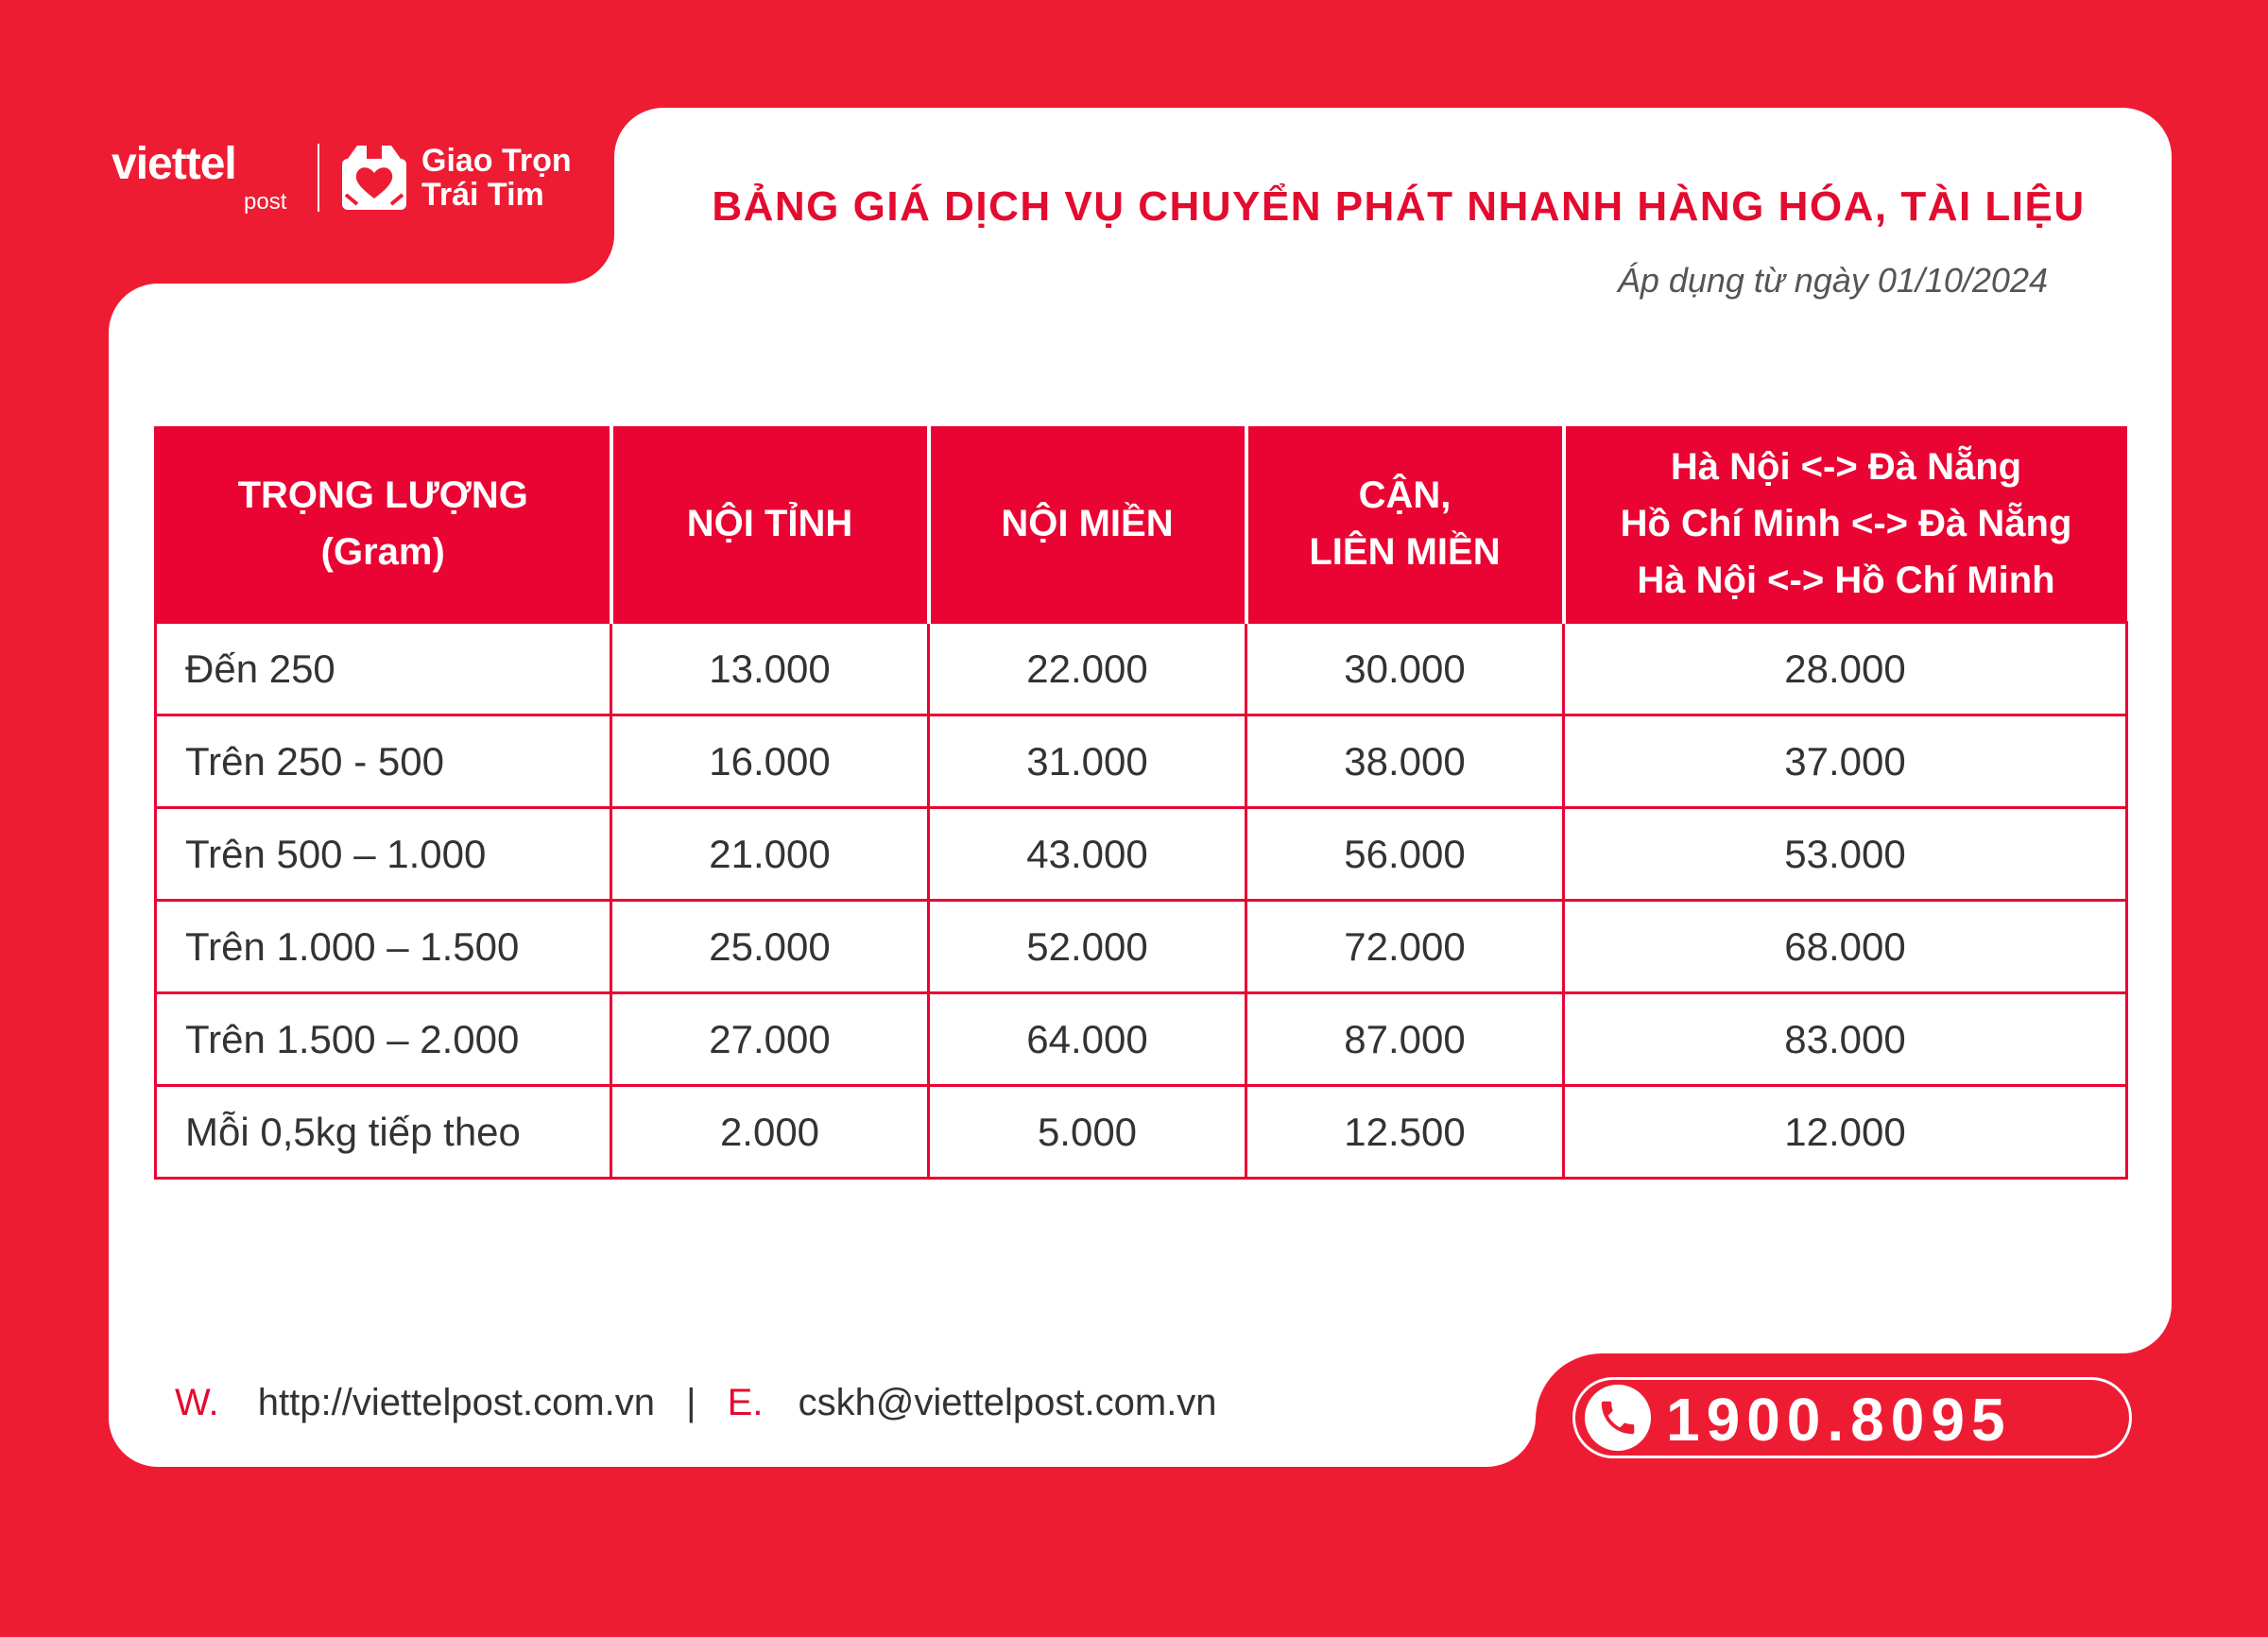 The height and width of the screenshot is (1637, 2268). Describe the element at coordinates (382, 495) in the screenshot. I see `column-header-line: TRỌNG LƯỢNG` at that location.